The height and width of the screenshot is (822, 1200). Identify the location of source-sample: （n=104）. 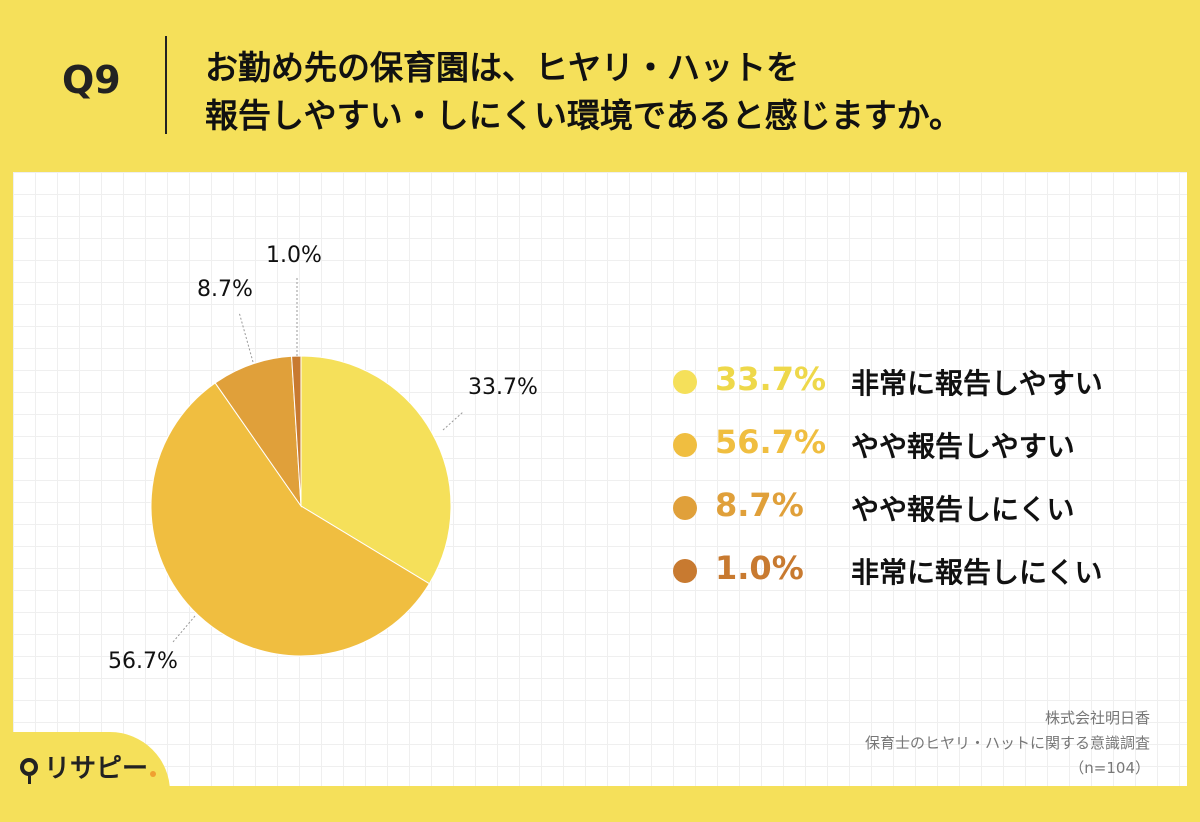
(1109, 768).